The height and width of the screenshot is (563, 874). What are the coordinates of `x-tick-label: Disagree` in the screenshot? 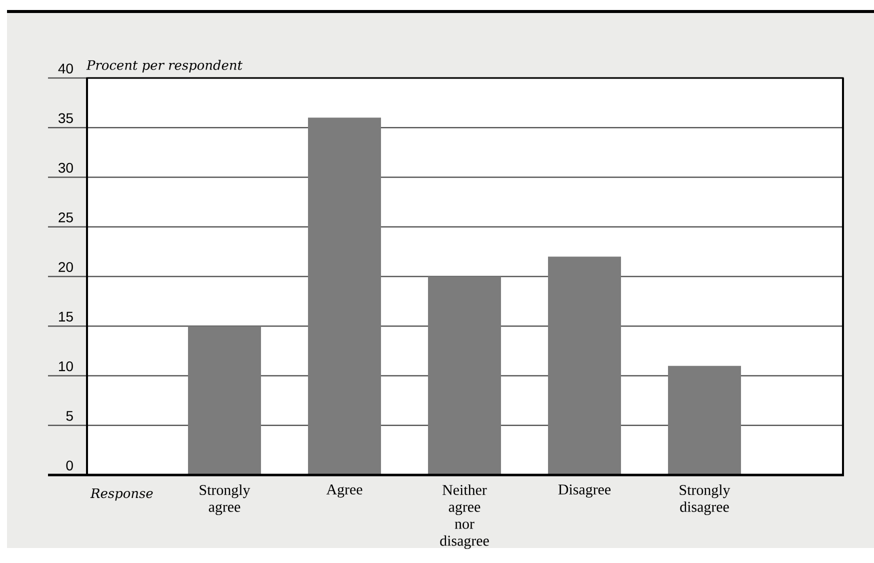 It's located at (584, 491).